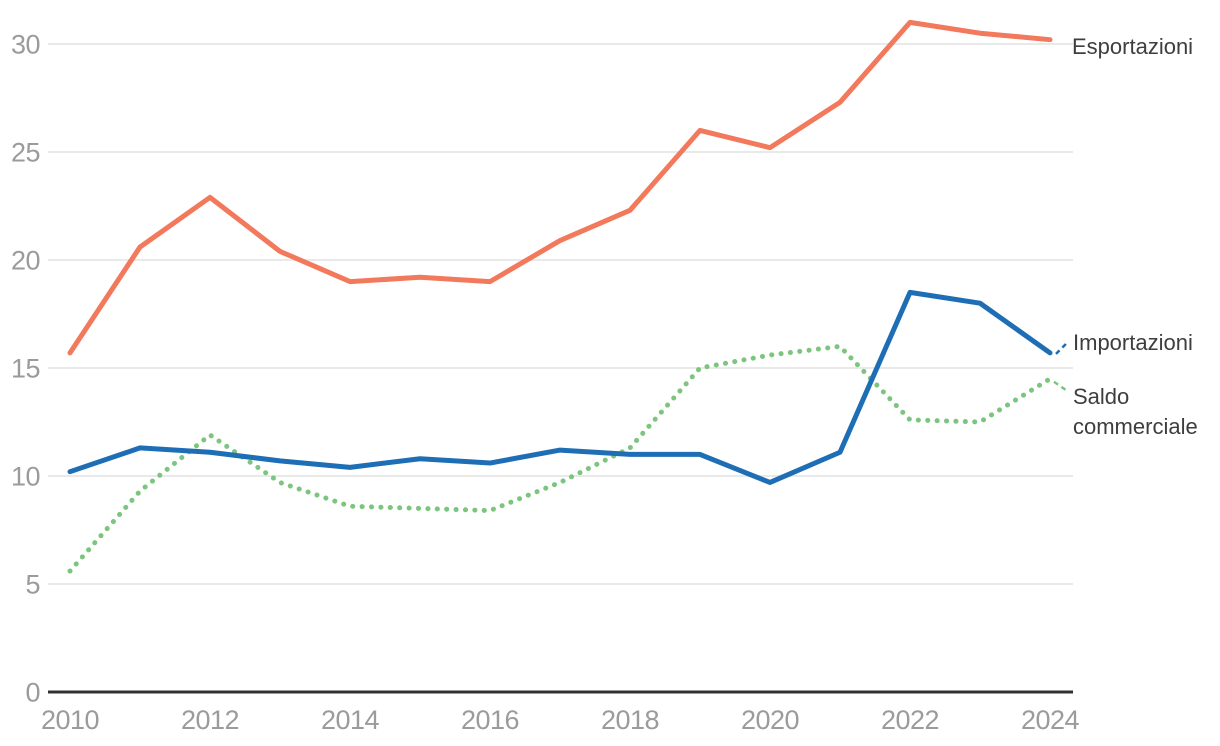  Describe the element at coordinates (25, 153) in the screenshot. I see `y-tick-label-25: 25` at that location.